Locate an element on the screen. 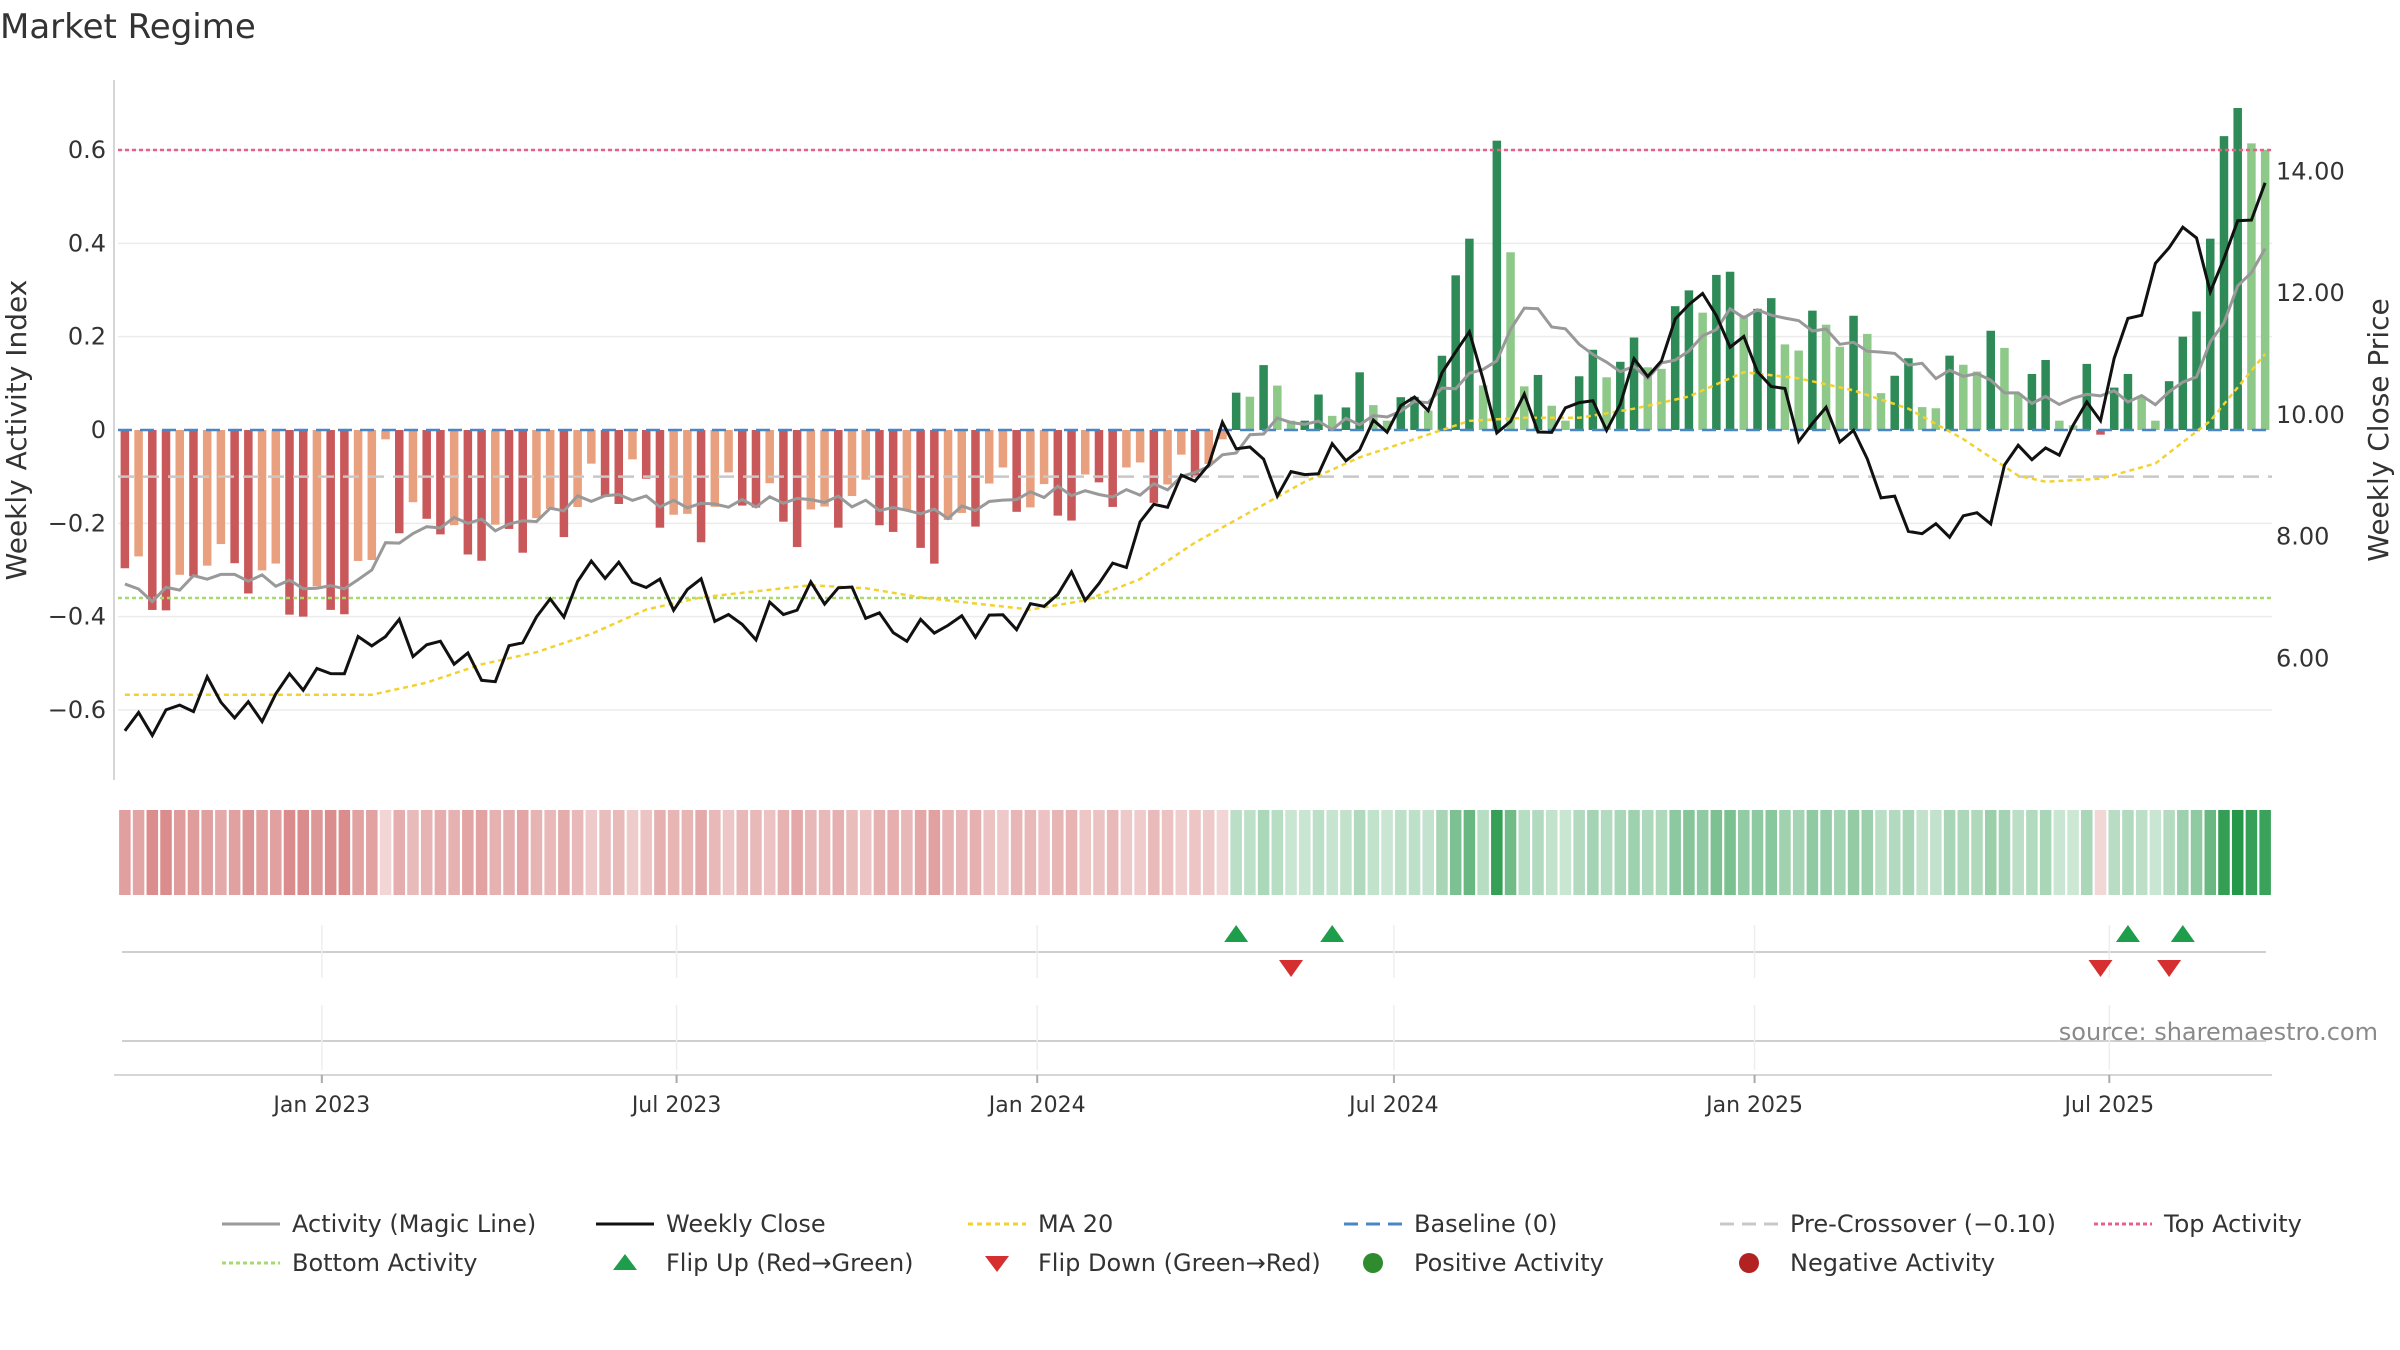 The height and width of the screenshot is (1350, 2400). right-tick-label: 6.00 is located at coordinates (2302, 658).